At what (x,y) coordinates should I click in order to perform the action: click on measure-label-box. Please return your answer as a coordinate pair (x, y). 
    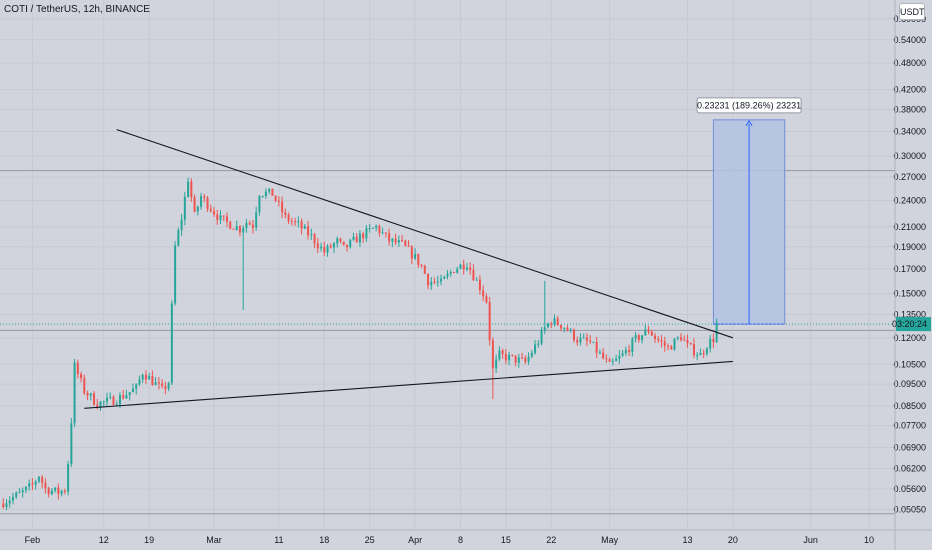
    Looking at the image, I should click on (749, 105).